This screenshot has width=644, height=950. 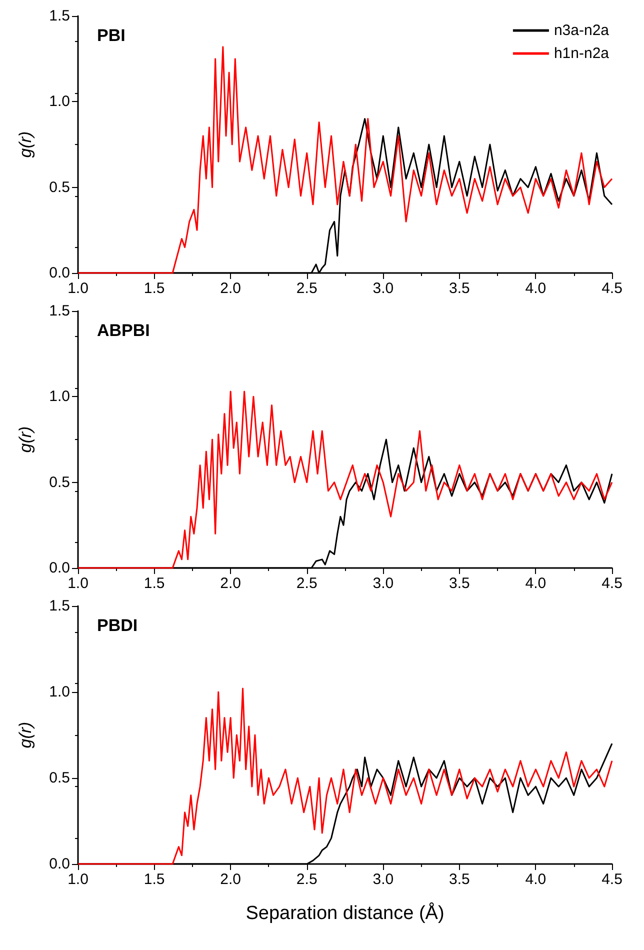 I want to click on legend-label: n3a-n2a, so click(x=582, y=30).